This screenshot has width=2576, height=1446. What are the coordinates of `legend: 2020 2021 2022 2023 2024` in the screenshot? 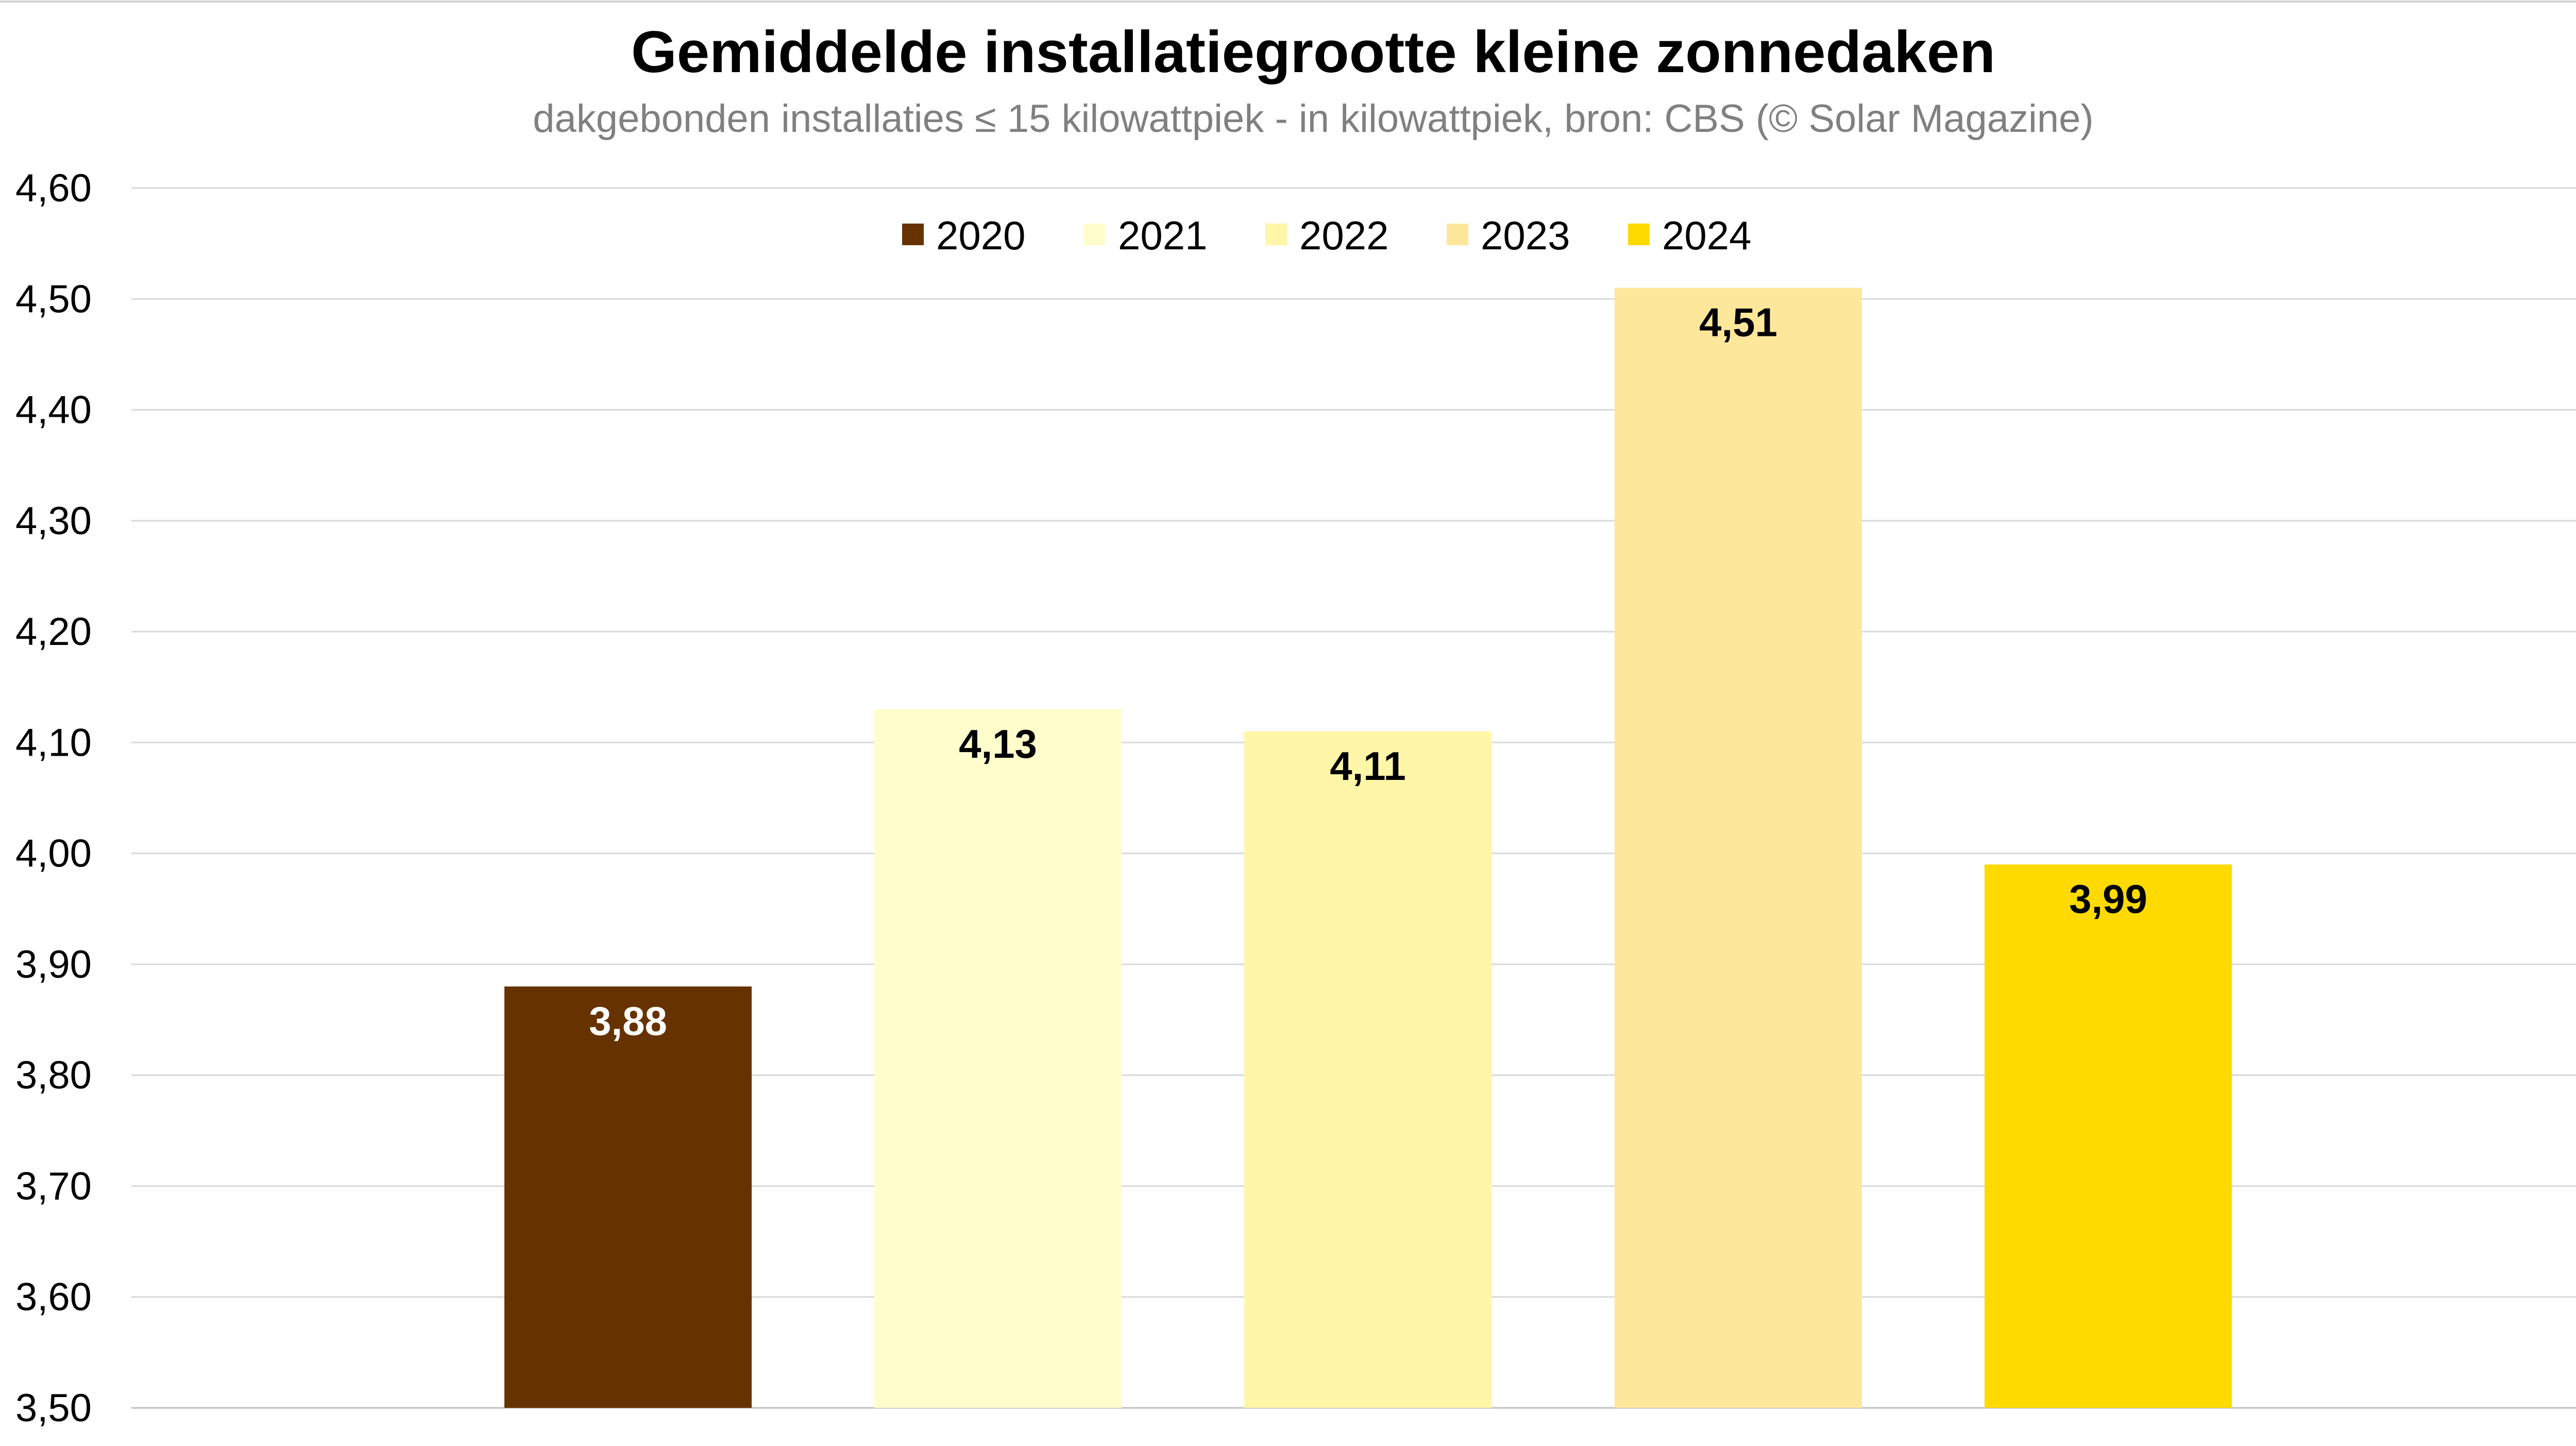 It's located at (1327, 235).